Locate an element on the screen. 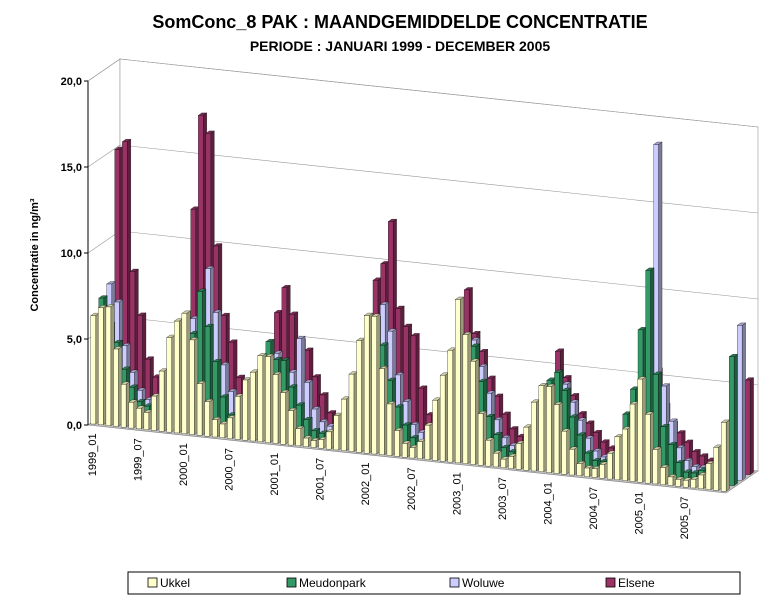 The image size is (759, 600). legend-swatch is located at coordinates (610, 582).